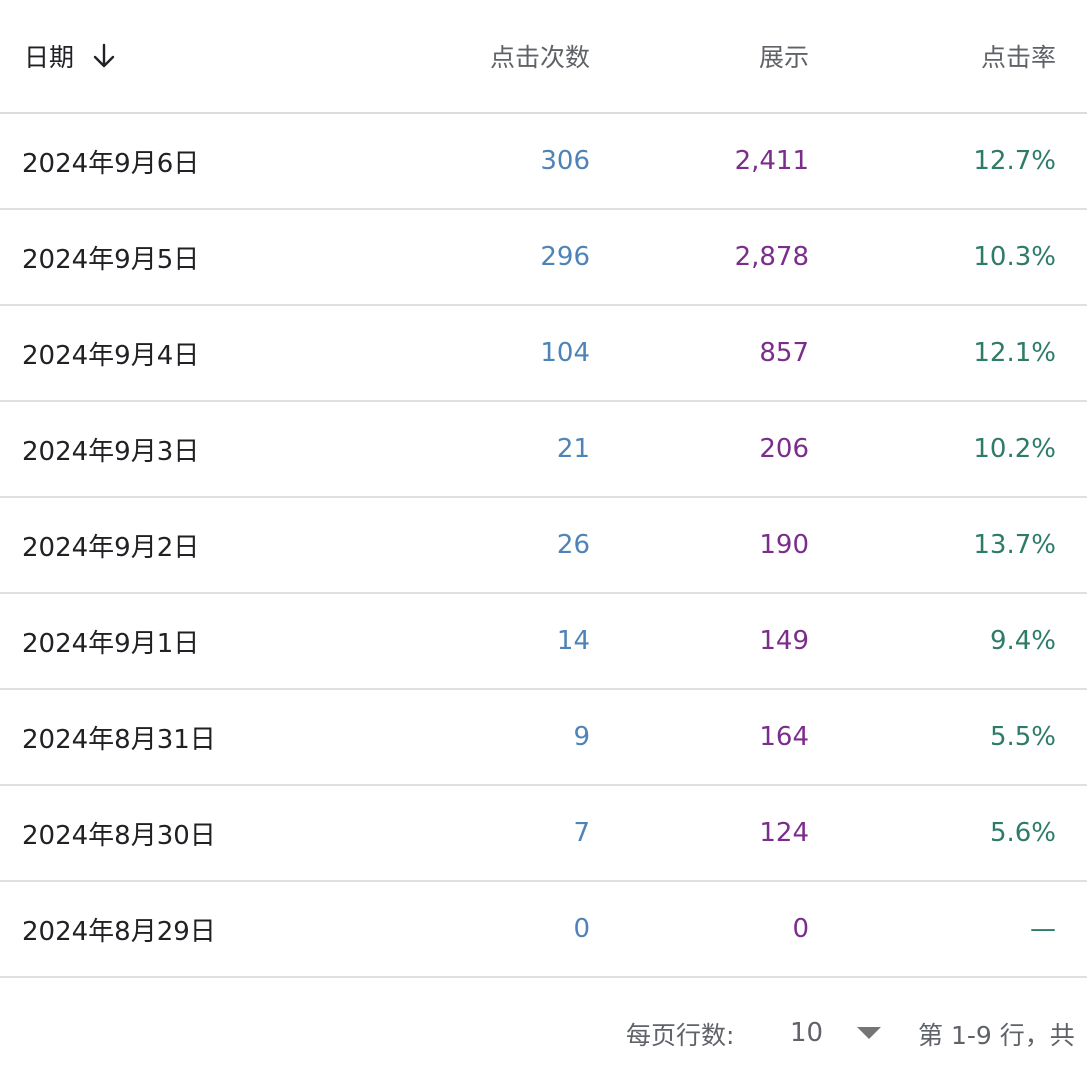 The height and width of the screenshot is (1086, 1087). Describe the element at coordinates (784, 833) in the screenshot. I see `impressions-cell: 124` at that location.